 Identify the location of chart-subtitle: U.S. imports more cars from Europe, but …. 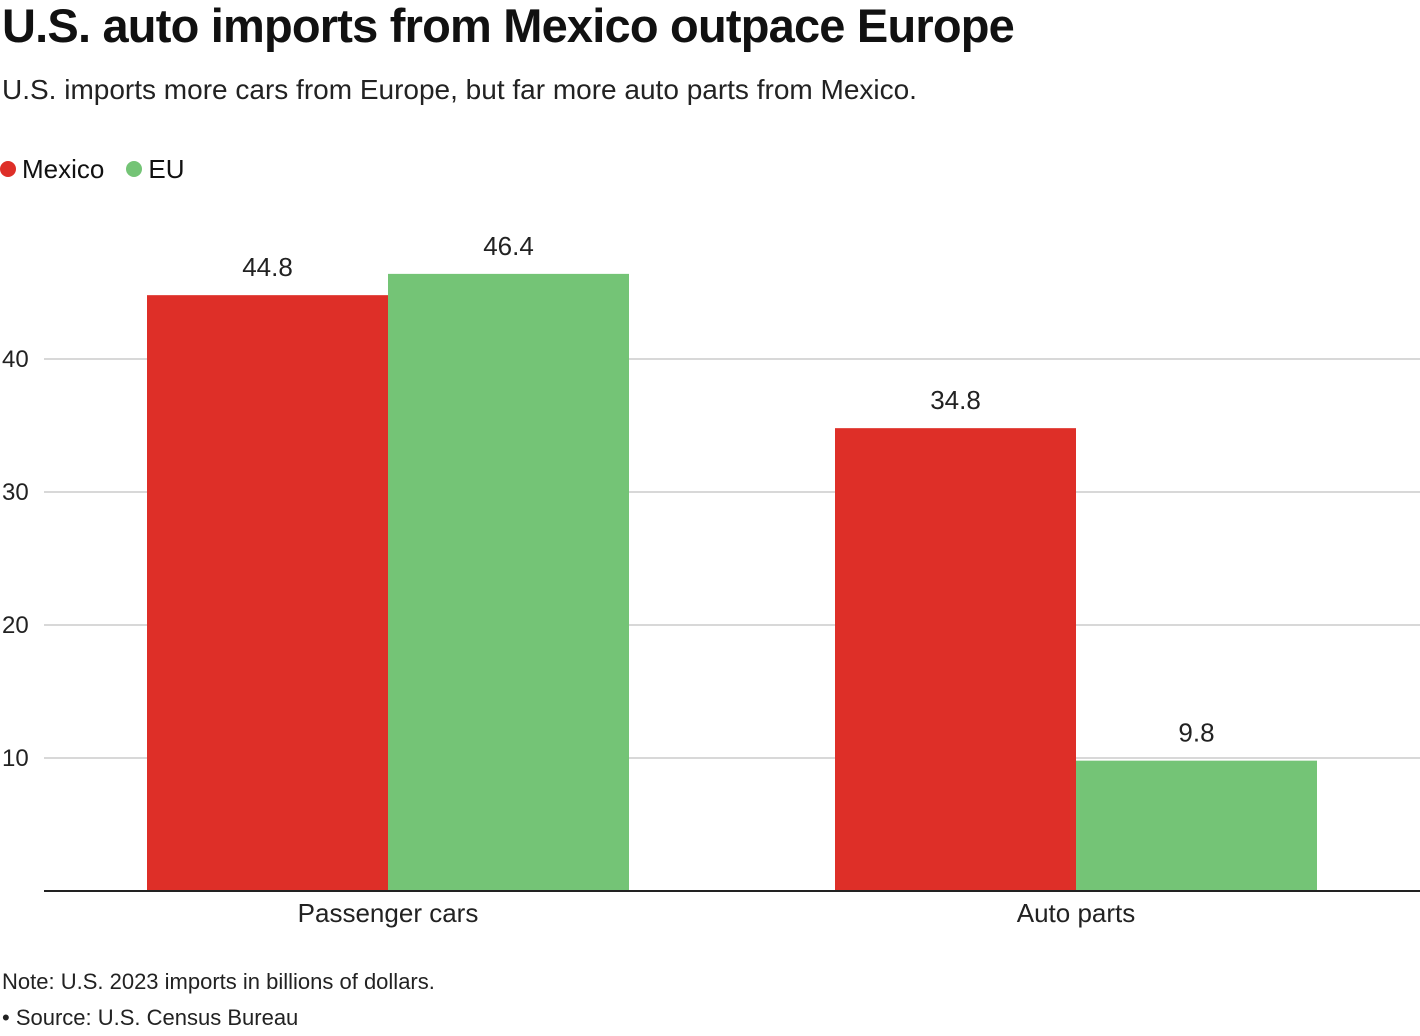
(459, 89).